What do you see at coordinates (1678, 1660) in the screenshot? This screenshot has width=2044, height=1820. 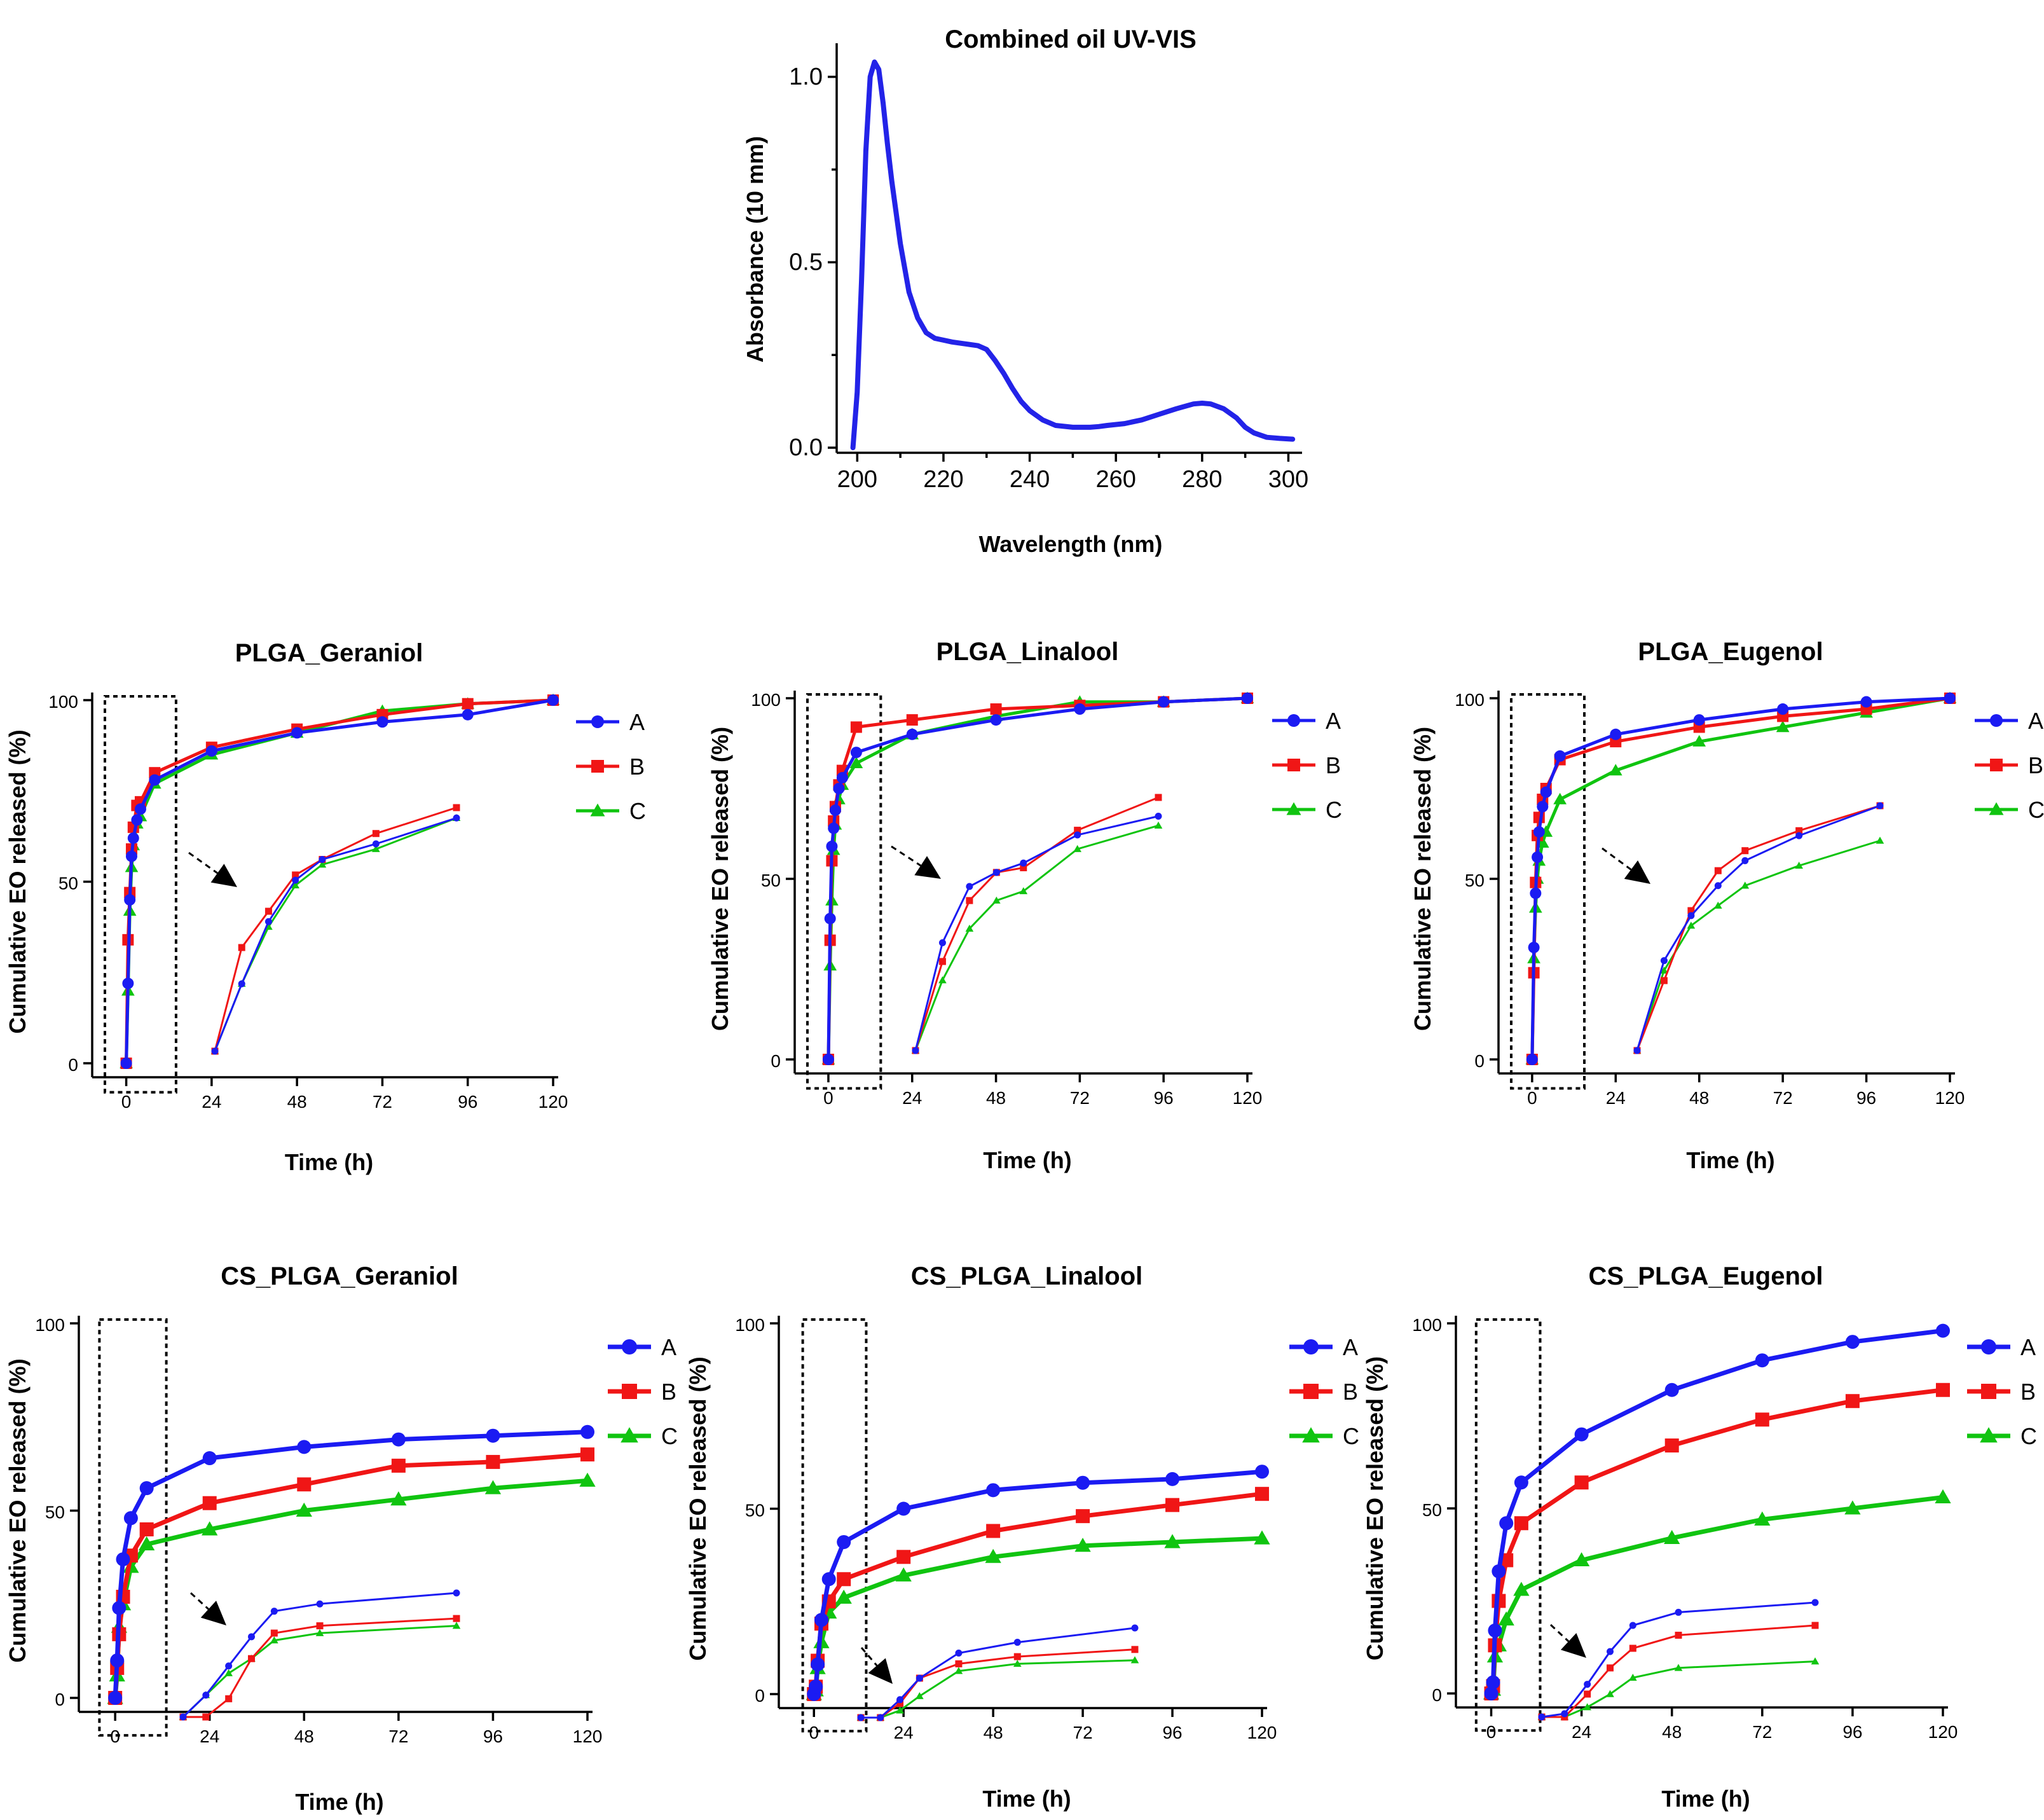 I see `inset-plot` at bounding box center [1678, 1660].